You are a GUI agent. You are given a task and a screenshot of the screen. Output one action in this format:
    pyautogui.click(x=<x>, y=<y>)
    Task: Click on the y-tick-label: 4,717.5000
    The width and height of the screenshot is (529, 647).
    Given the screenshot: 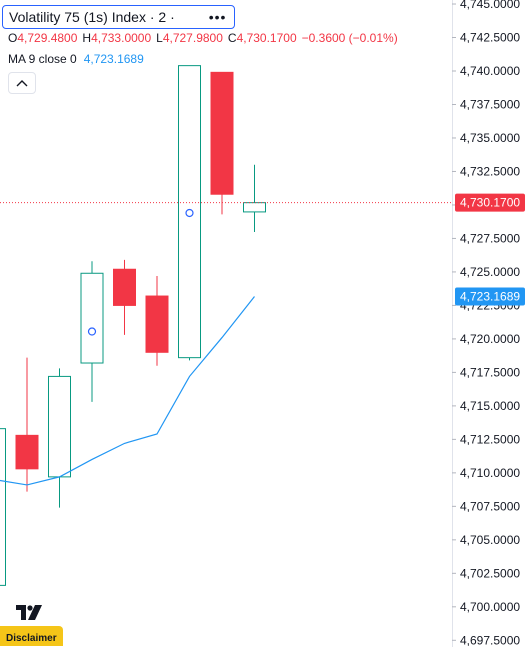 What is the action you would take?
    pyautogui.click(x=490, y=372)
    